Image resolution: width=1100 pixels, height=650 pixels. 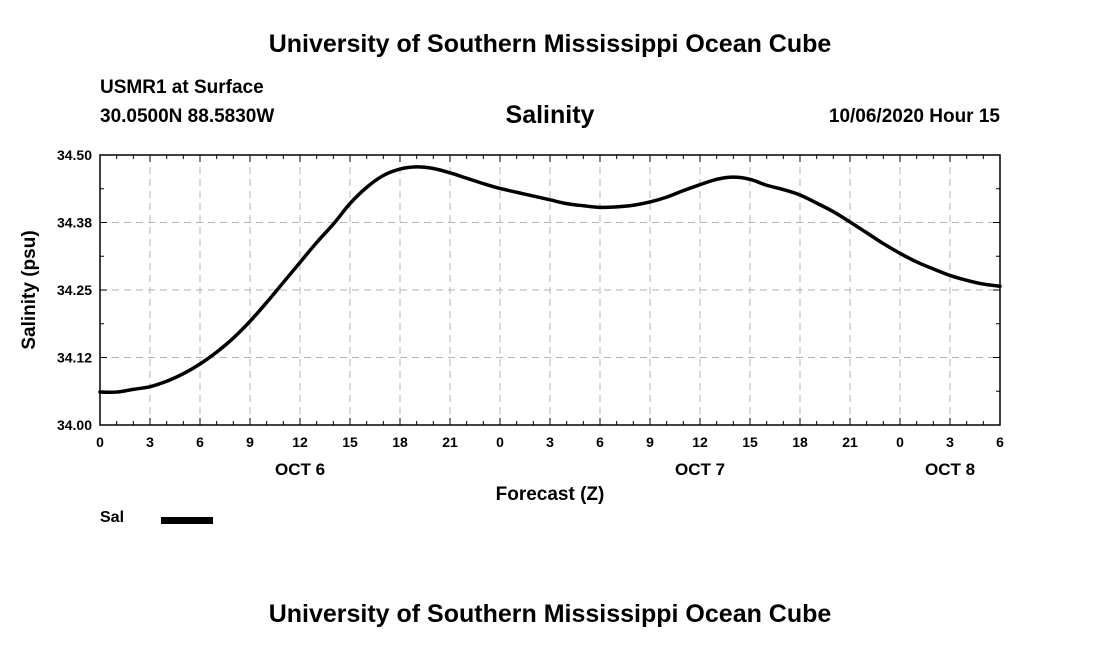 What do you see at coordinates (74, 223) in the screenshot?
I see `y-tick-label: 34.38` at bounding box center [74, 223].